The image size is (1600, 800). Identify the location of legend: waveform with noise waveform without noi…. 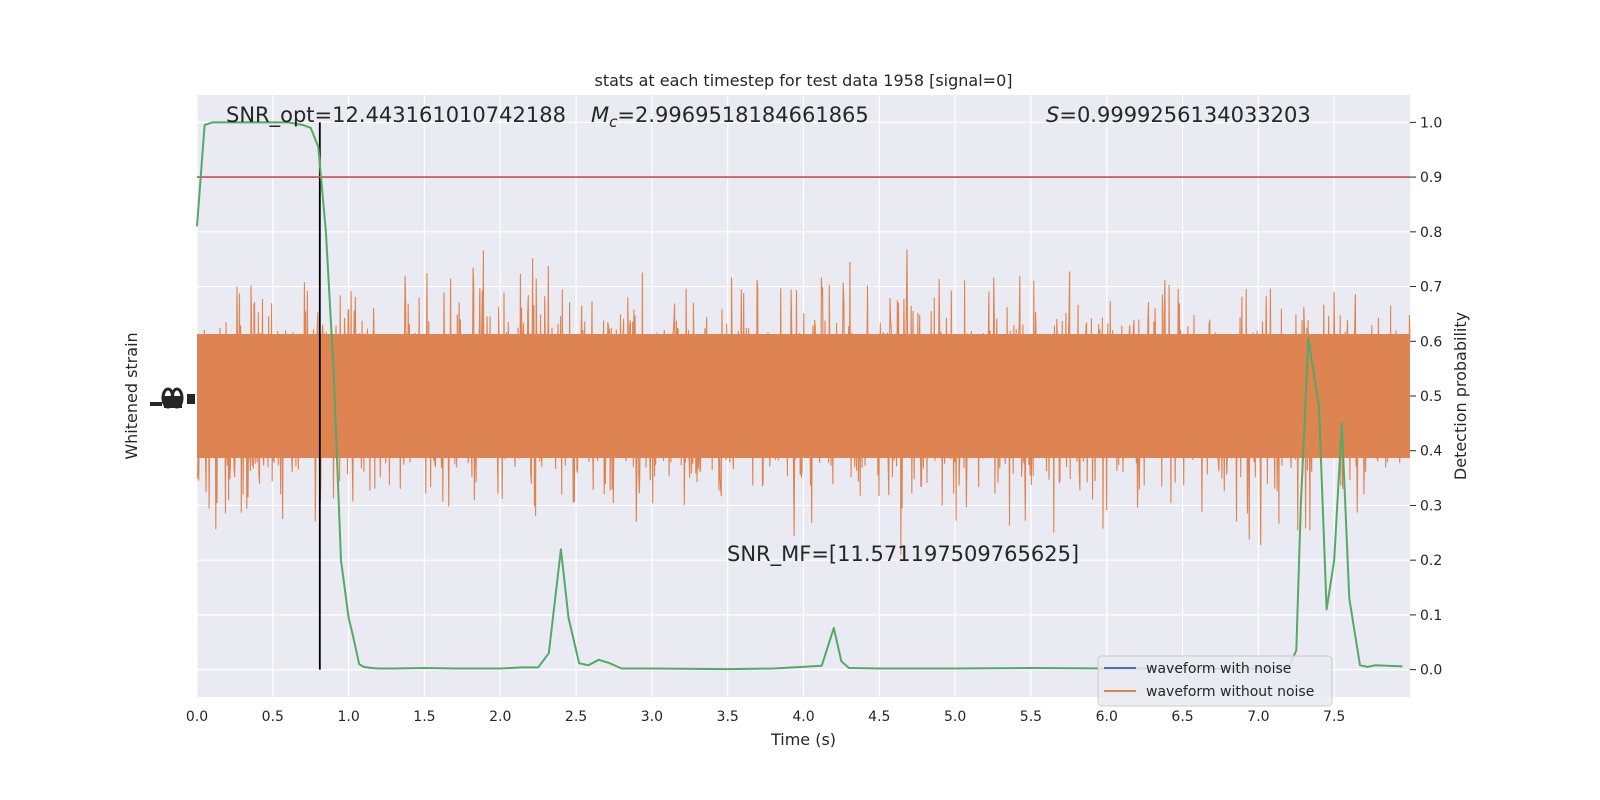
(1215, 681).